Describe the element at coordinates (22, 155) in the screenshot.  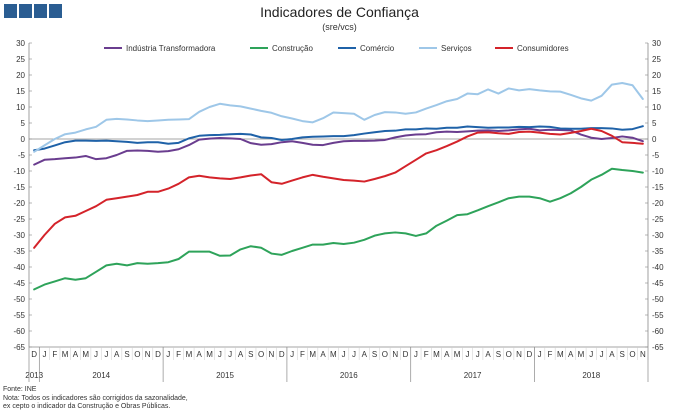
I see `y-tick-label-left: -5` at that location.